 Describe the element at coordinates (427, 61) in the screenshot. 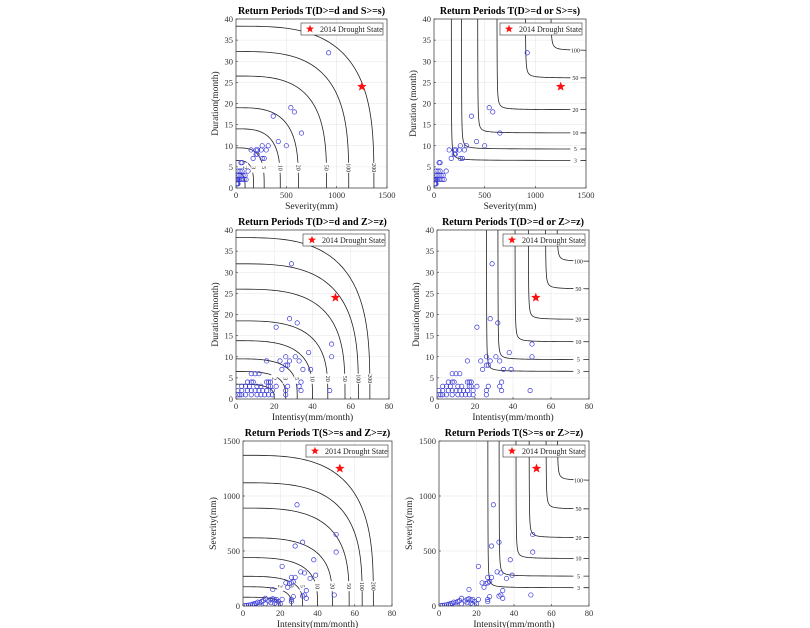

I see `svg-text: 30` at that location.